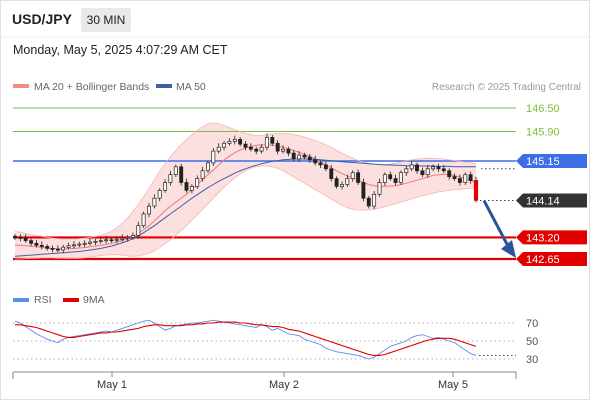  What do you see at coordinates (264, 381) in the screenshot?
I see `x-axis: May 1 May 2 May 5` at bounding box center [264, 381].